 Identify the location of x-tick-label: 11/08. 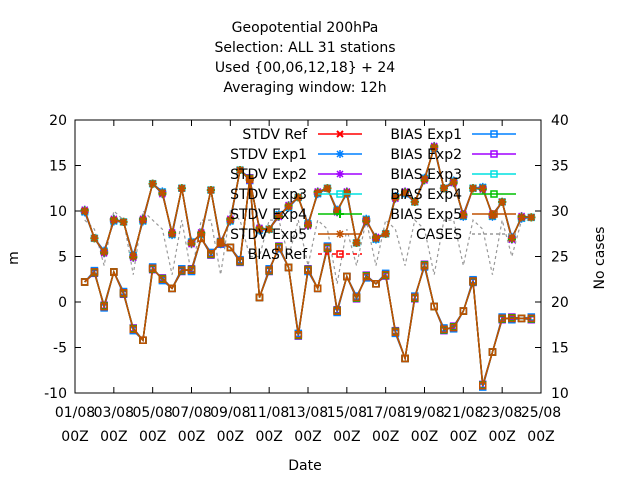
(269, 413).